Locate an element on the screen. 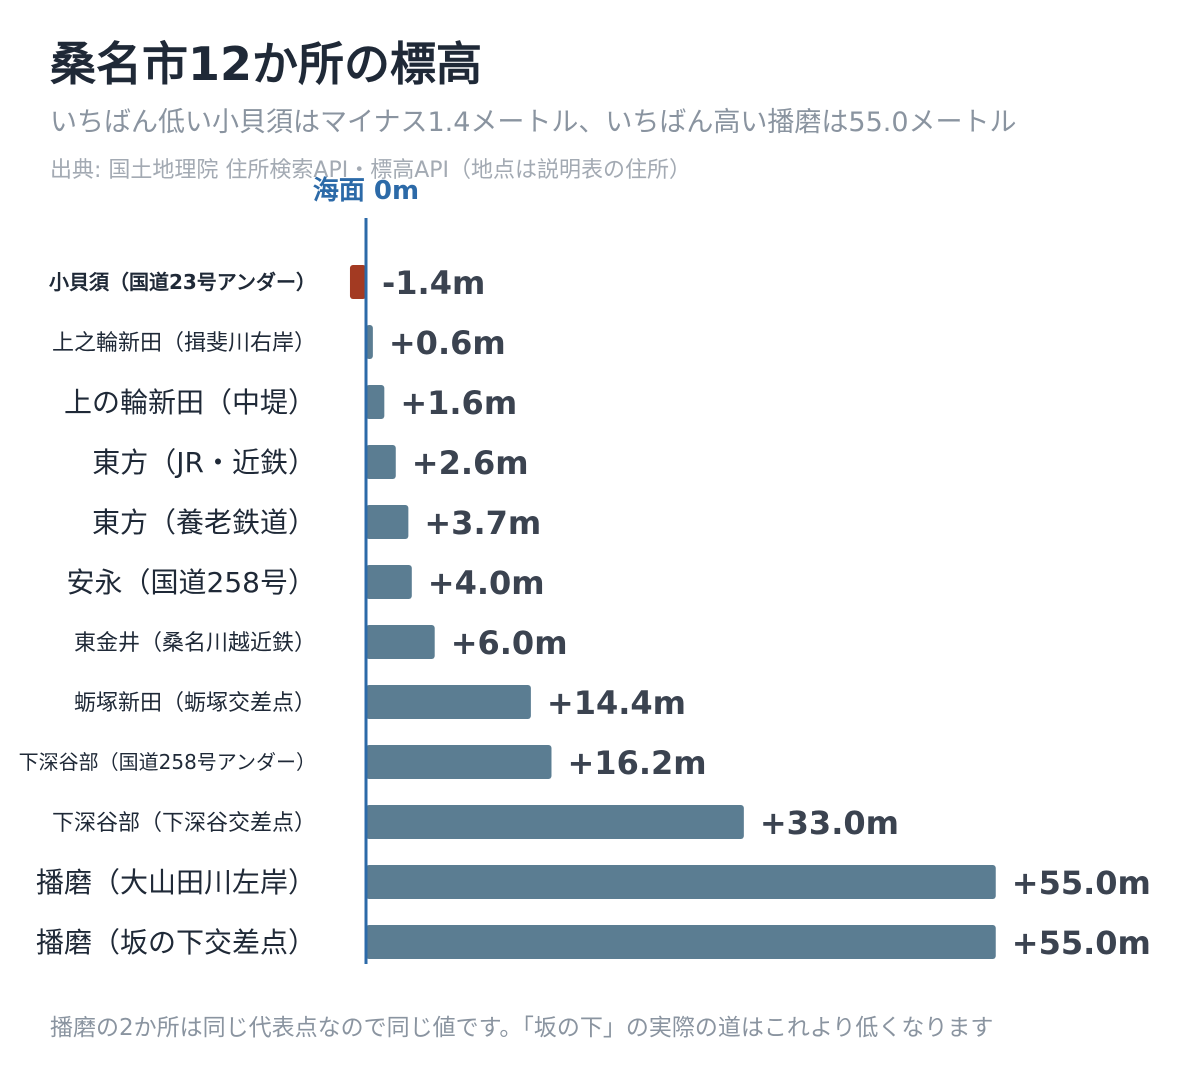  category-label: 東金井（桑名川越近鉄） is located at coordinates (195, 643).